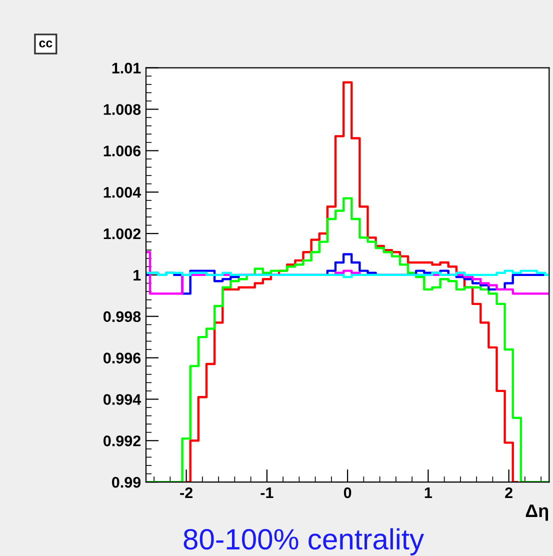 This screenshot has height=556, width=553. Describe the element at coordinates (137, 275) in the screenshot. I see `y-tick-label: 1` at that location.